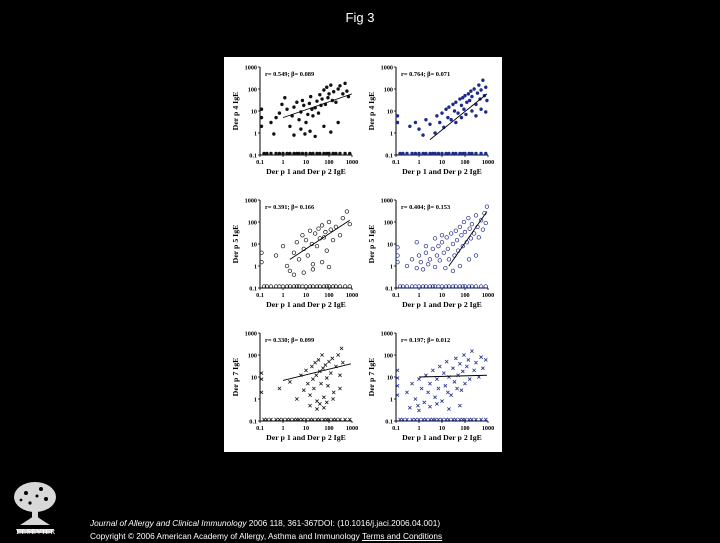 This screenshot has height=543, width=720. What do you see at coordinates (235, 111) in the screenshot?
I see `y-axis-label: Der p 4 IgE` at bounding box center [235, 111].